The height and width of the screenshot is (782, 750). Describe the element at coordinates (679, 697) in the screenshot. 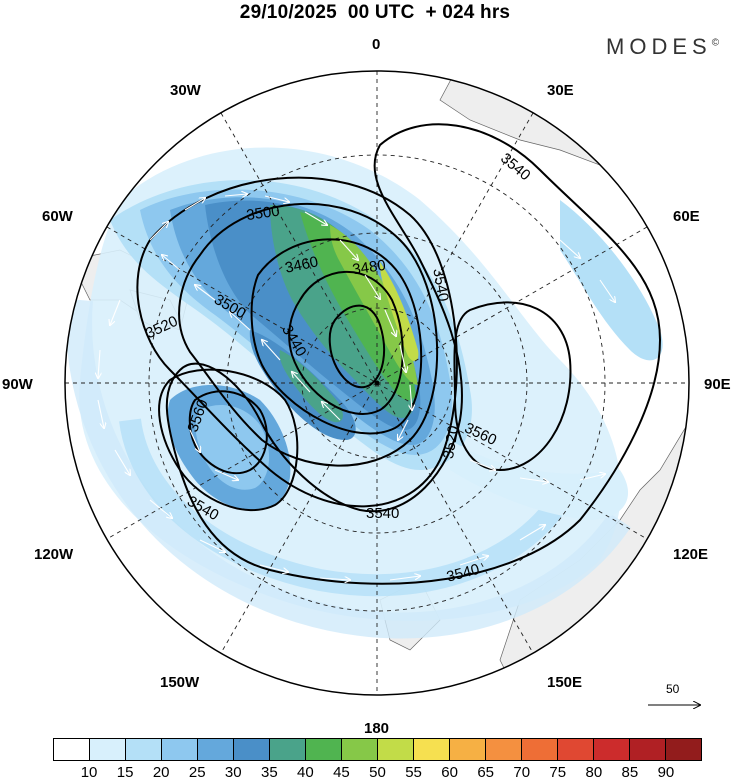

I see `reference-vector-arrow` at that location.